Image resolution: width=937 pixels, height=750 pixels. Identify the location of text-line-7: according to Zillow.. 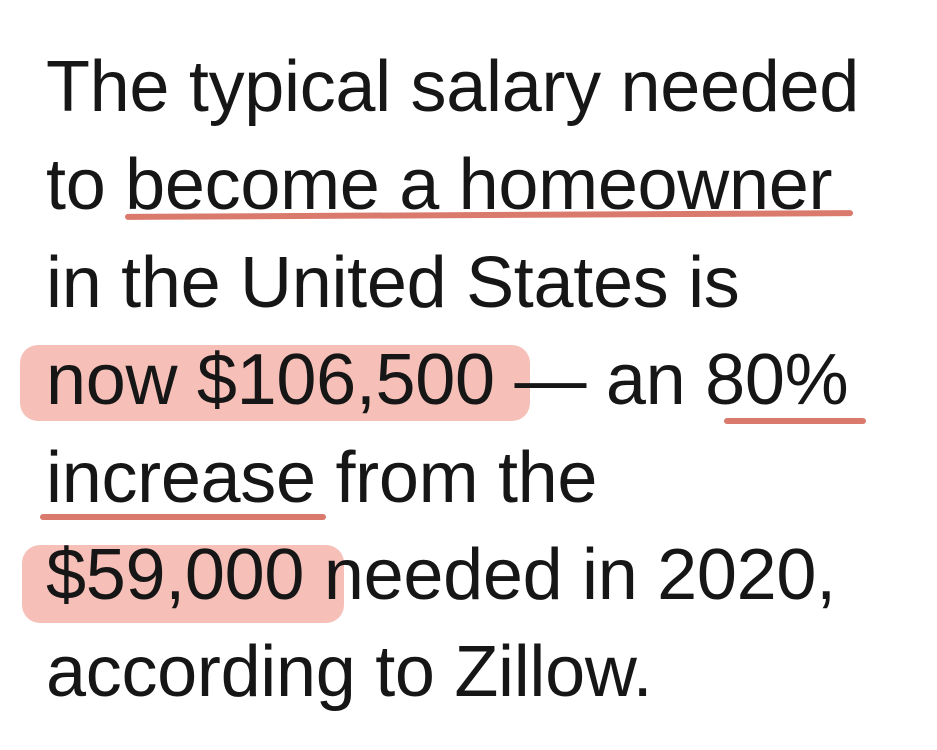
(349, 672).